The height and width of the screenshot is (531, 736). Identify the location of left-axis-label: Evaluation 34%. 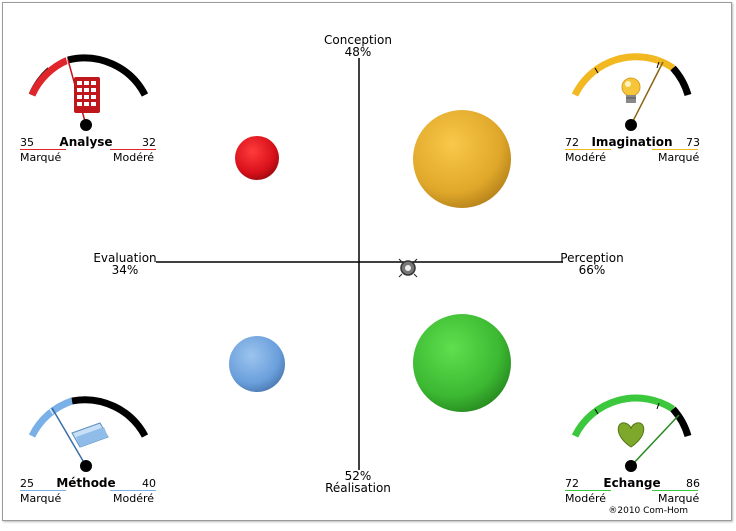
(125, 264).